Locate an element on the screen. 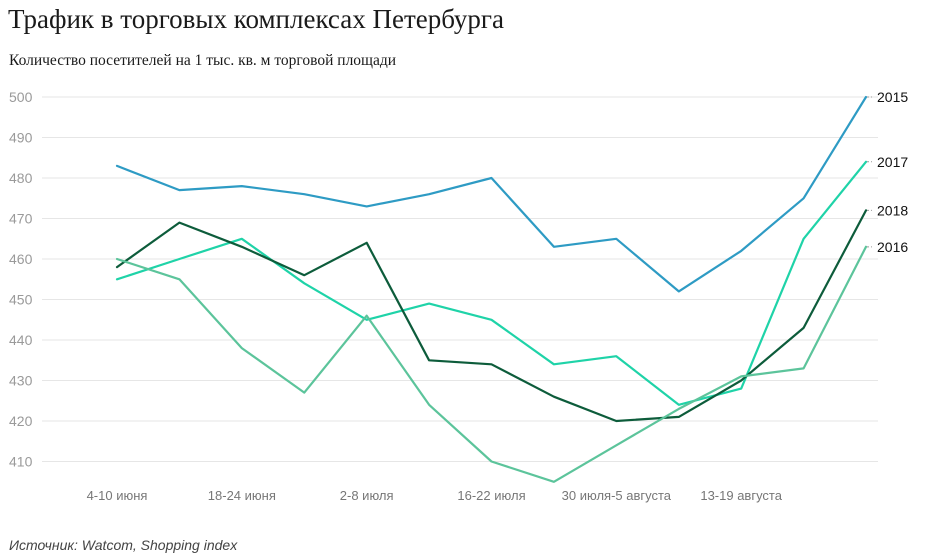 This screenshot has height=560, width=942. x-tick-label-2: 2-8 июля is located at coordinates (367, 495).